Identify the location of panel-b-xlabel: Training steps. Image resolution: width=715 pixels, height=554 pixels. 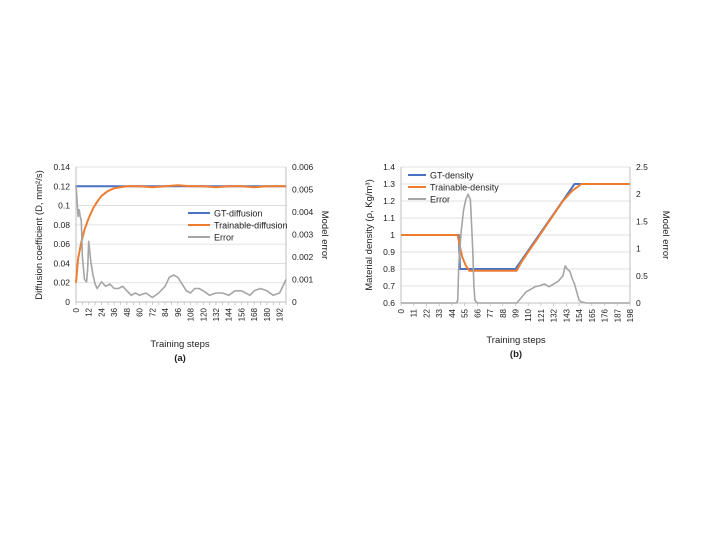
(516, 340).